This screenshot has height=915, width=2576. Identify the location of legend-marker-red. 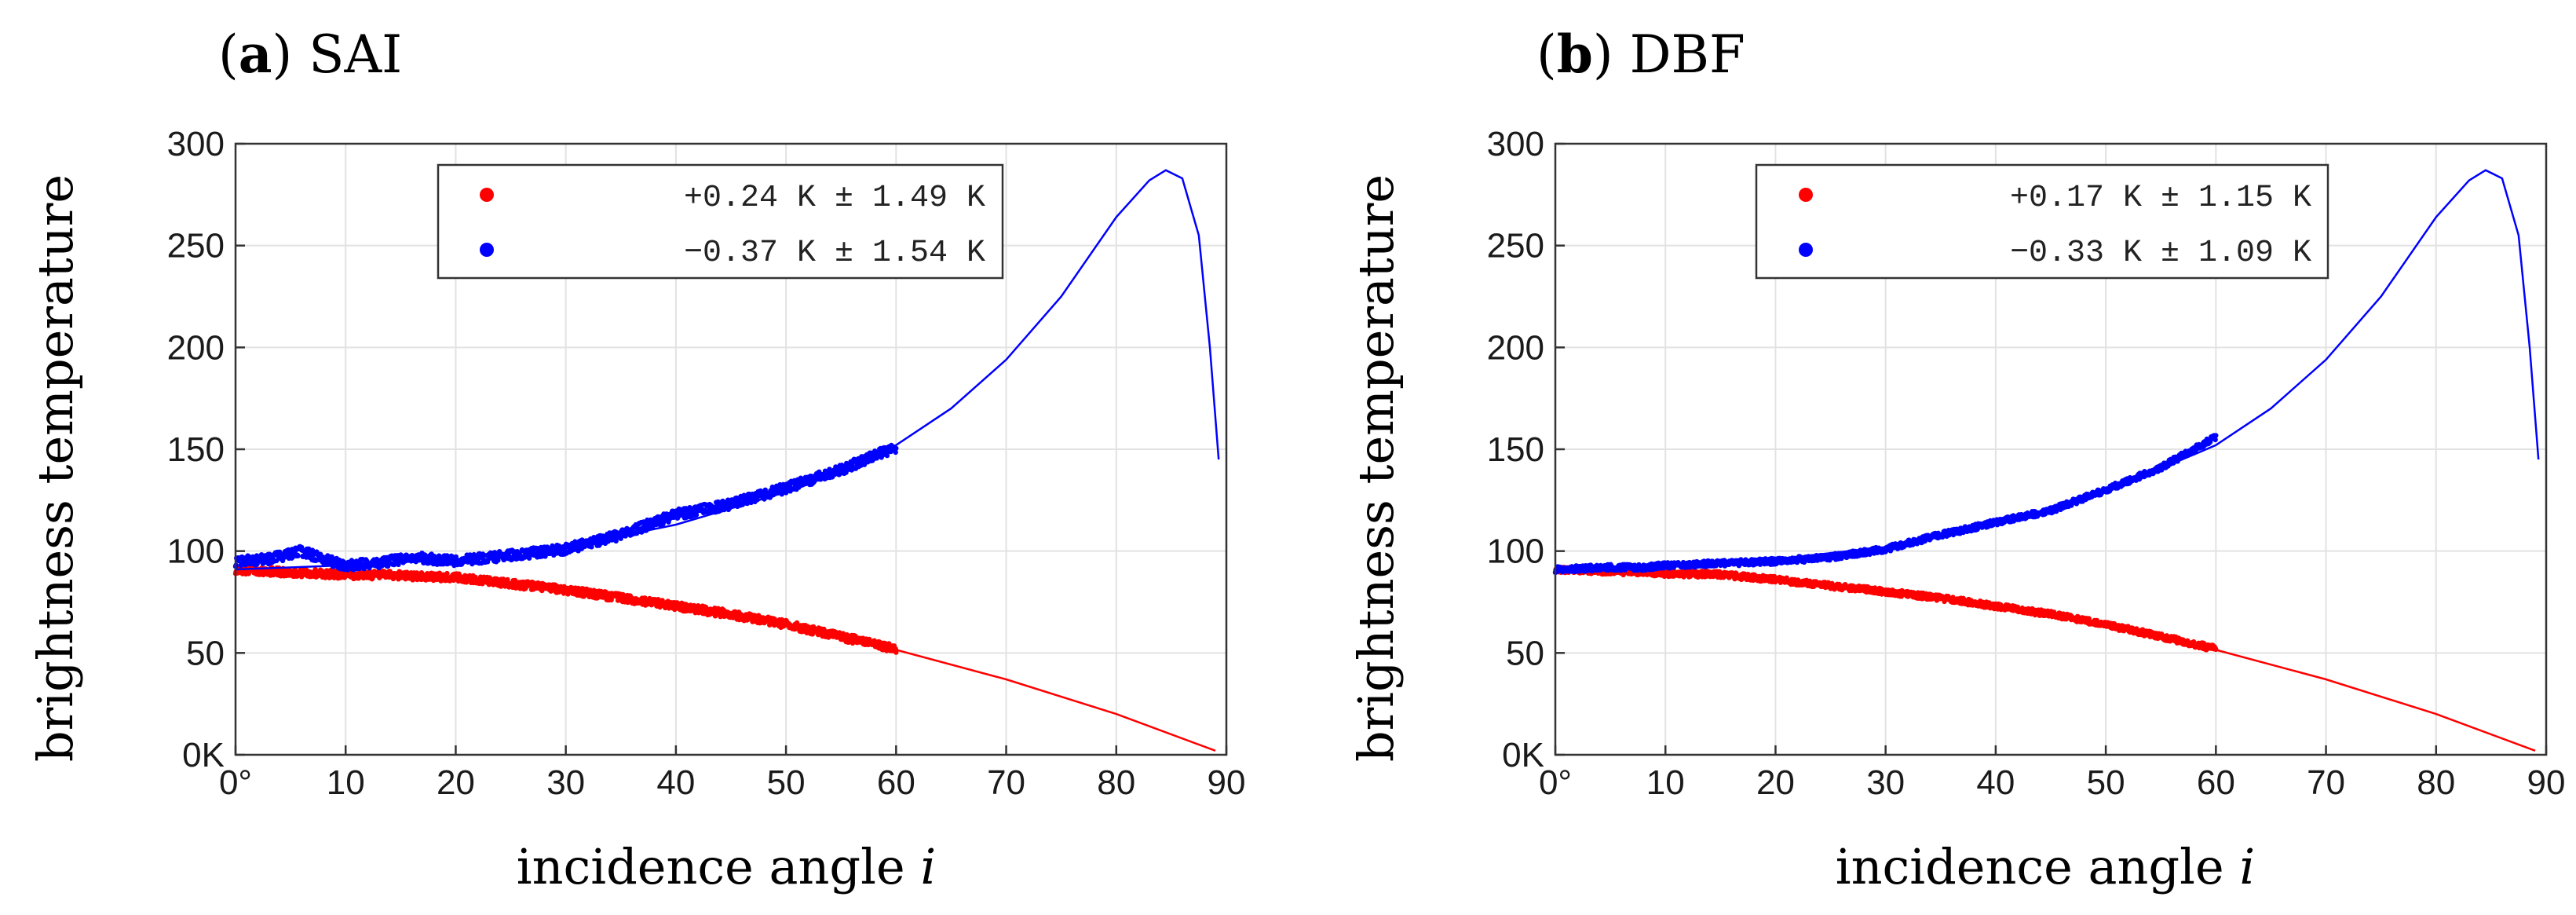
(487, 195).